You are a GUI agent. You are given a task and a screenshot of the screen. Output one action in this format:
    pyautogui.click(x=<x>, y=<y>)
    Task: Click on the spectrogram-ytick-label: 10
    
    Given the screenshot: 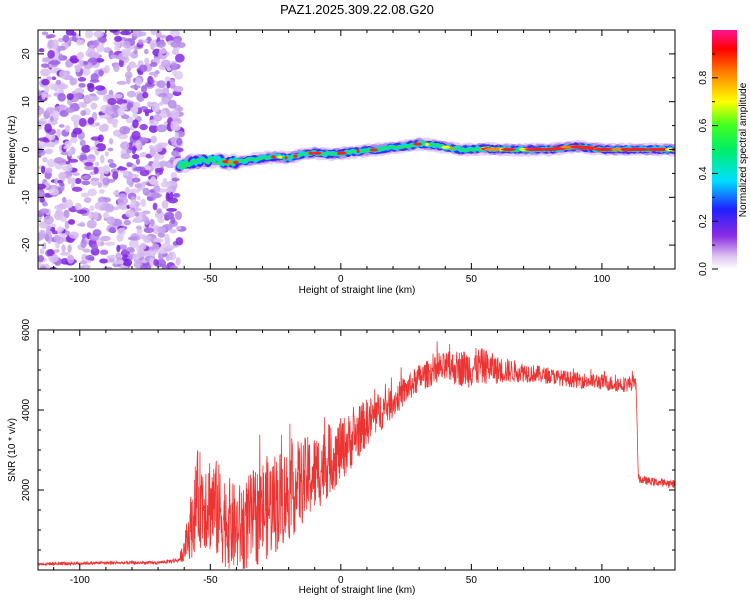 What is the action you would take?
    pyautogui.click(x=26, y=102)
    